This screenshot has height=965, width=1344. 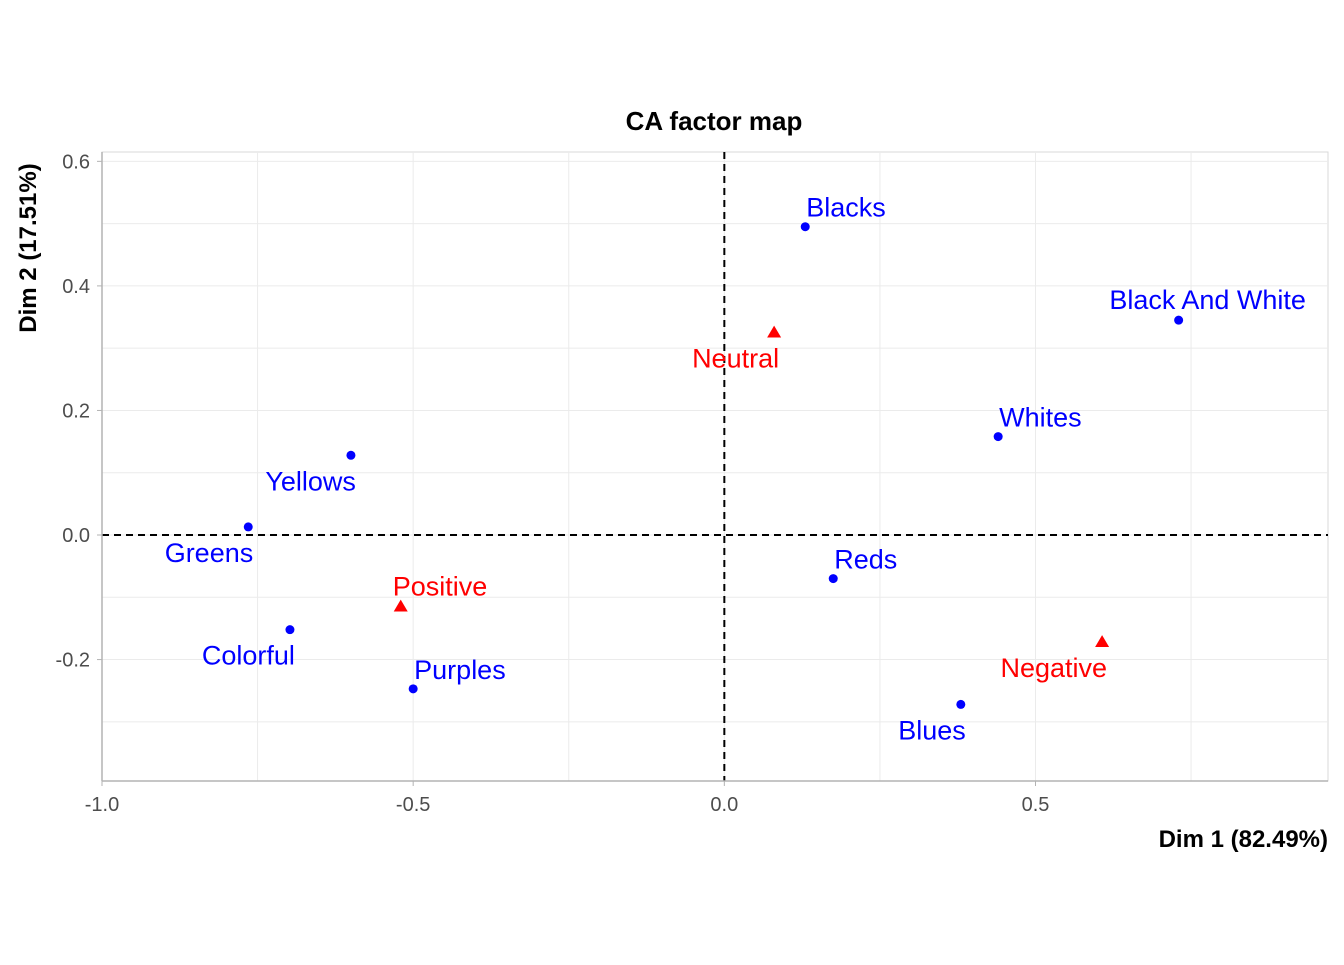 What do you see at coordinates (774, 331) in the screenshot?
I see `point-neutral` at bounding box center [774, 331].